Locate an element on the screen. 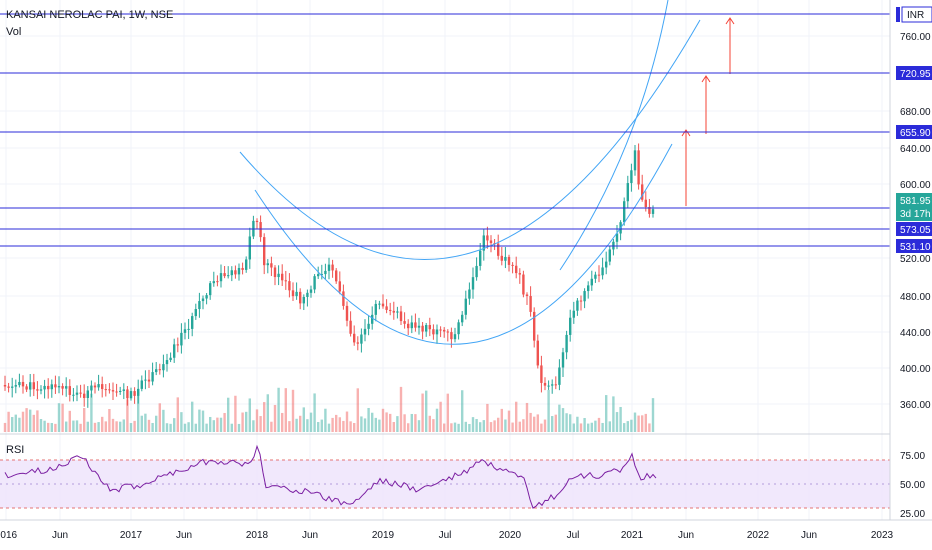 The width and height of the screenshot is (932, 550). currency-badge: INR is located at coordinates (915, 15).